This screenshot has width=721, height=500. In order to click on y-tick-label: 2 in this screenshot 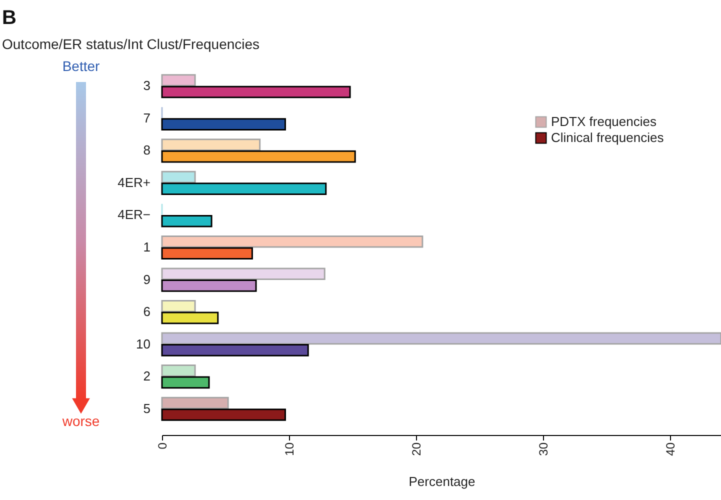, I will do `click(146, 376)`.